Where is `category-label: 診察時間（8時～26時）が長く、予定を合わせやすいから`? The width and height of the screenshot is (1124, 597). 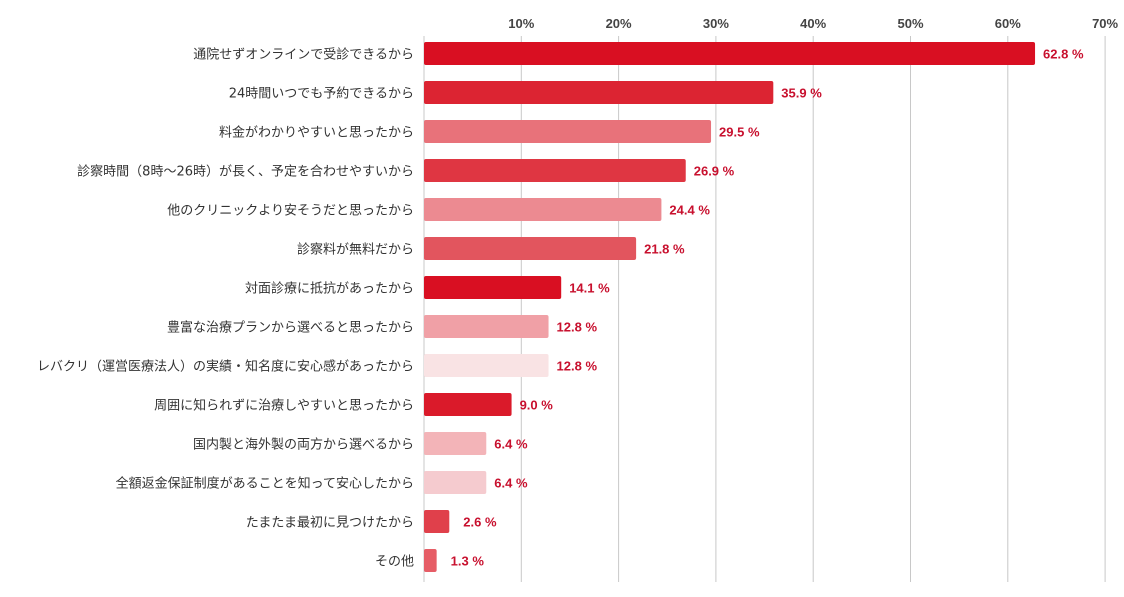 category-label: 診察時間（8時～26時）が長く、予定を合わせやすいから is located at coordinates (245, 172).